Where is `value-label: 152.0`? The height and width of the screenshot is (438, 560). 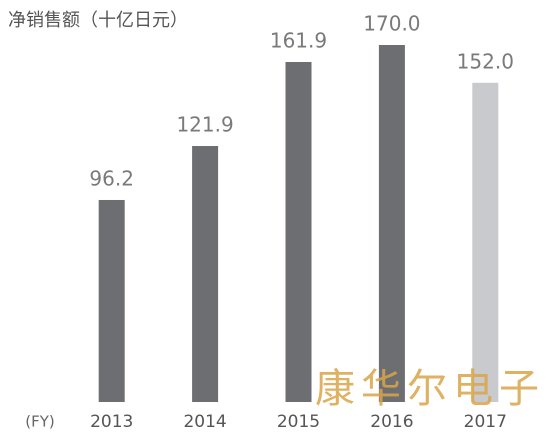 value-label: 152.0 is located at coordinates (485, 61).